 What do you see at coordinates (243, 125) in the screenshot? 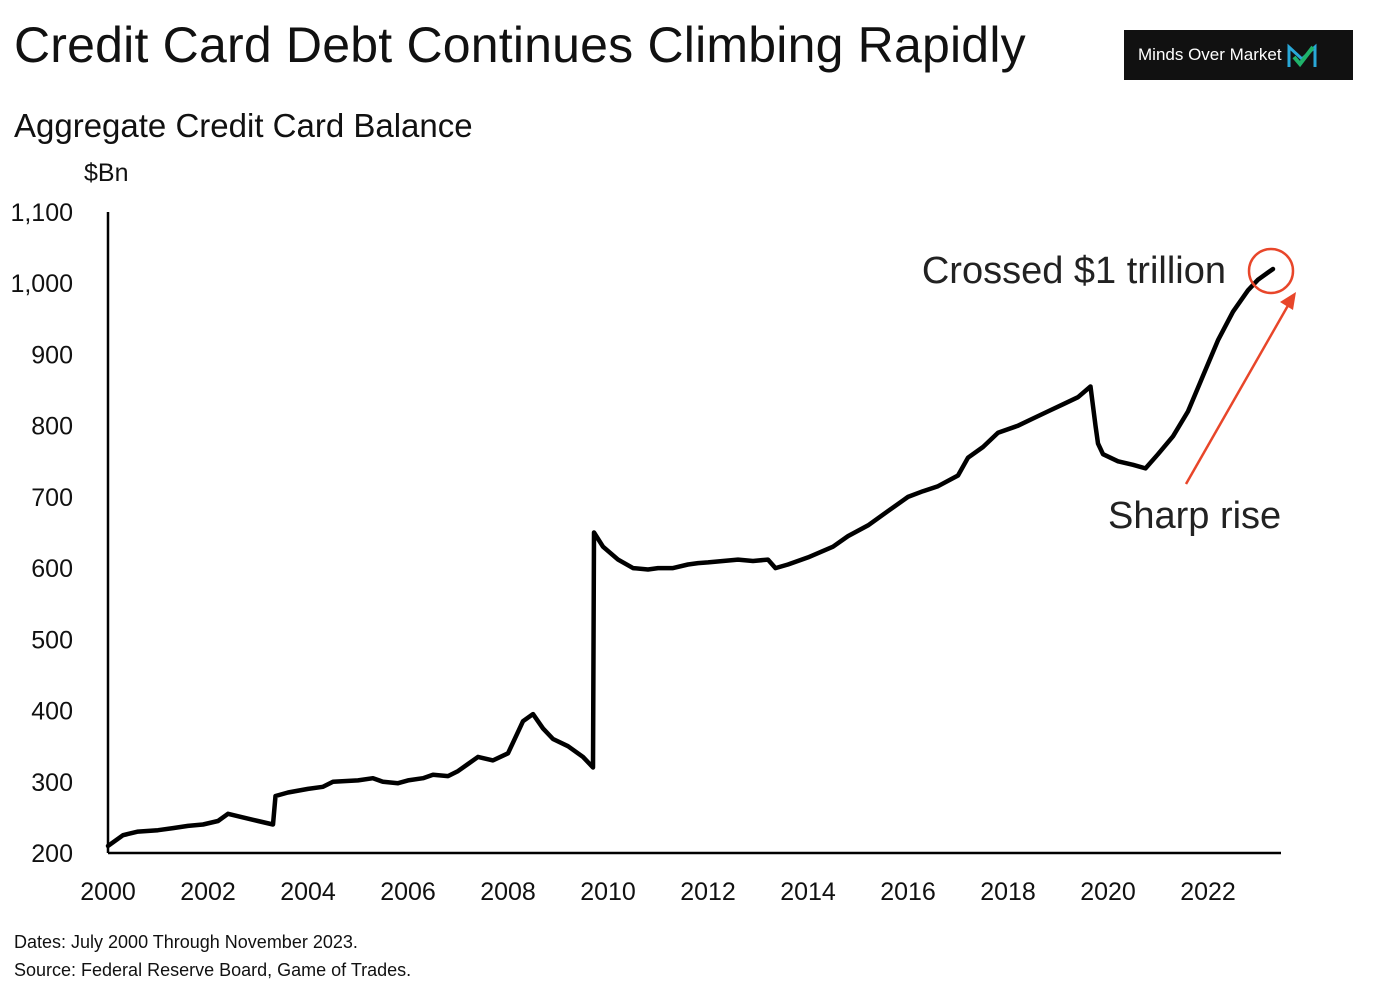
I see `chart-subtitle: Aggregate Credit Card Balance` at bounding box center [243, 125].